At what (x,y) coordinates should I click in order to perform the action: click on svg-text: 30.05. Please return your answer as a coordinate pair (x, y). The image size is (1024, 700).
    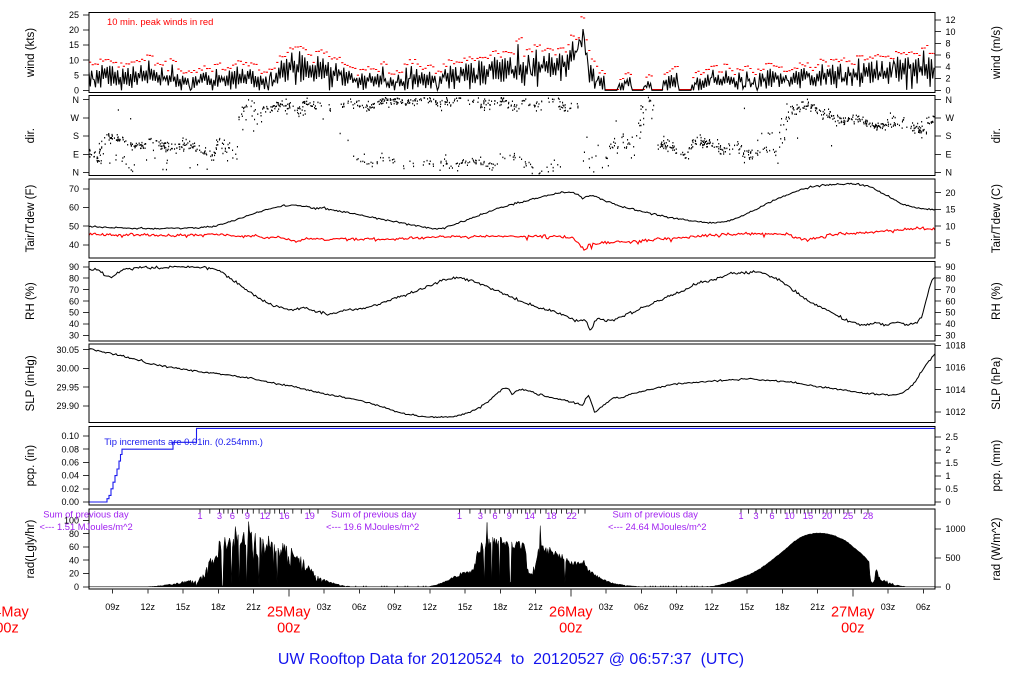
    Looking at the image, I should click on (67, 350).